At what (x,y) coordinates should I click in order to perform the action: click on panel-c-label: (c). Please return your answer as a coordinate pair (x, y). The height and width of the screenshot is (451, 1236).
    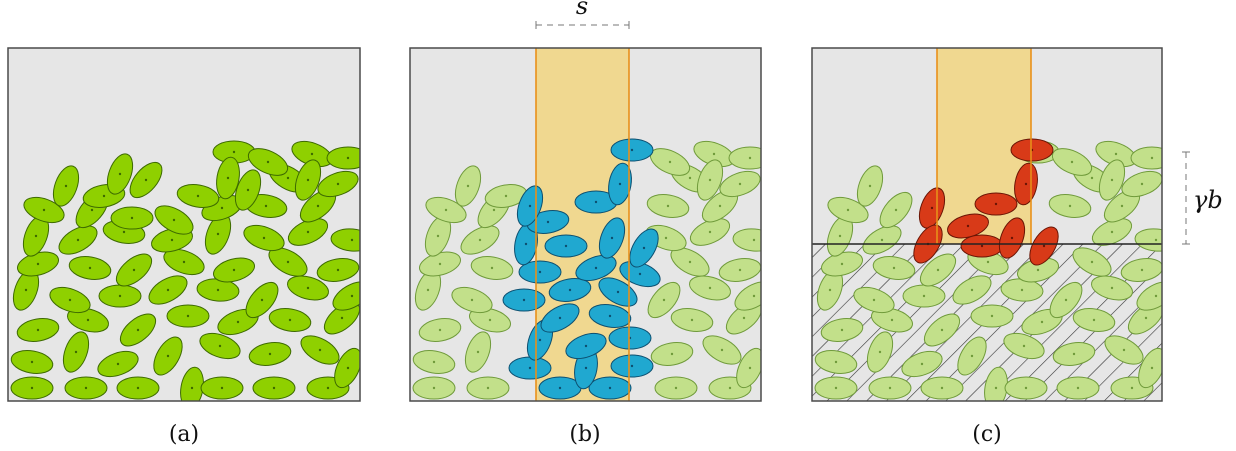
    Looking at the image, I should click on (987, 434).